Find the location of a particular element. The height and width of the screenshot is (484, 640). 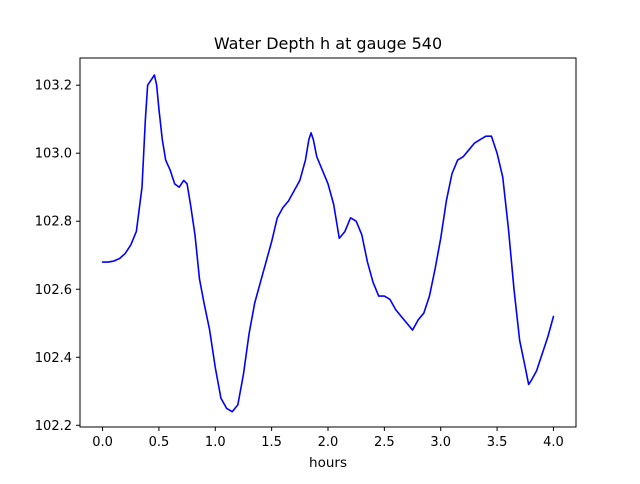

x-tick-label: 0.0 is located at coordinates (102, 442).